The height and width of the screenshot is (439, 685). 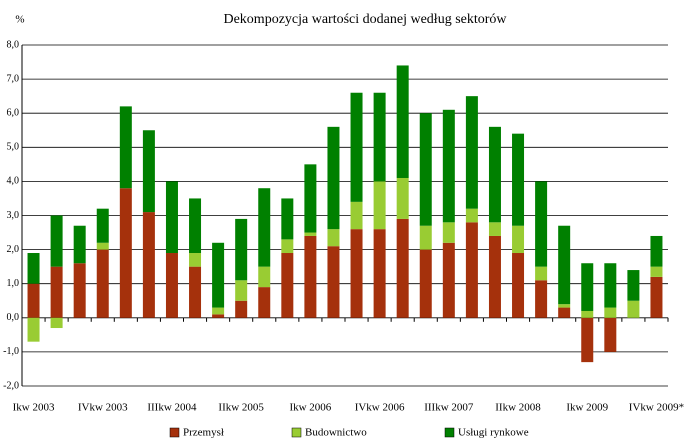 What do you see at coordinates (203, 433) in the screenshot?
I see `legend-label: Przemysł` at bounding box center [203, 433].